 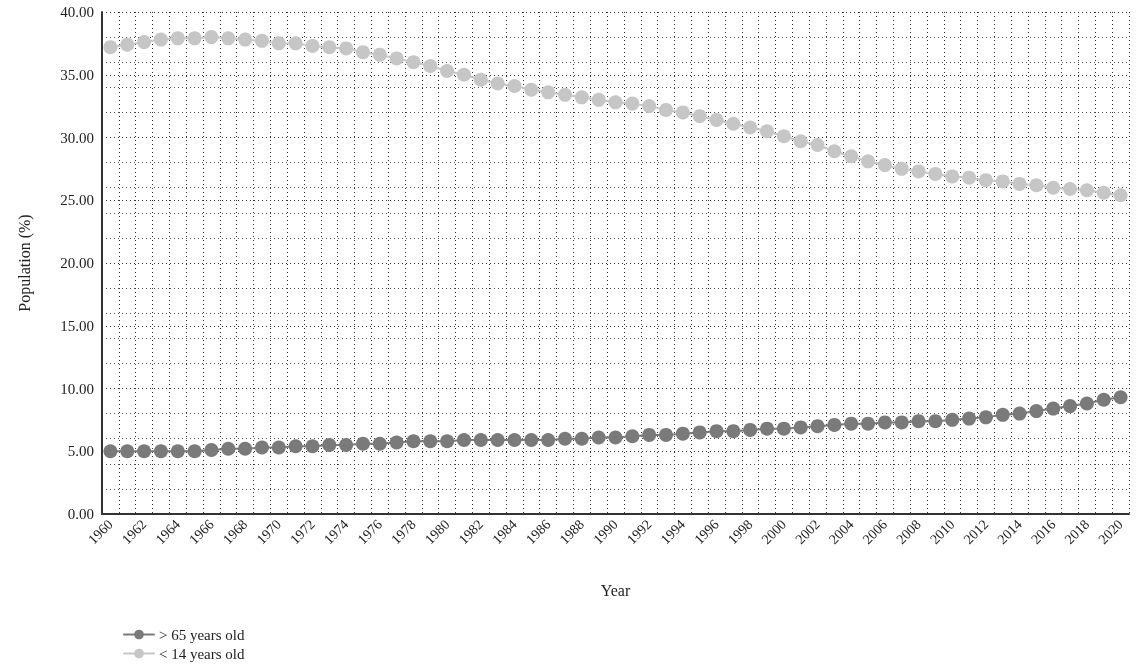 I want to click on y-tick-label: 20.00, so click(x=77, y=263).